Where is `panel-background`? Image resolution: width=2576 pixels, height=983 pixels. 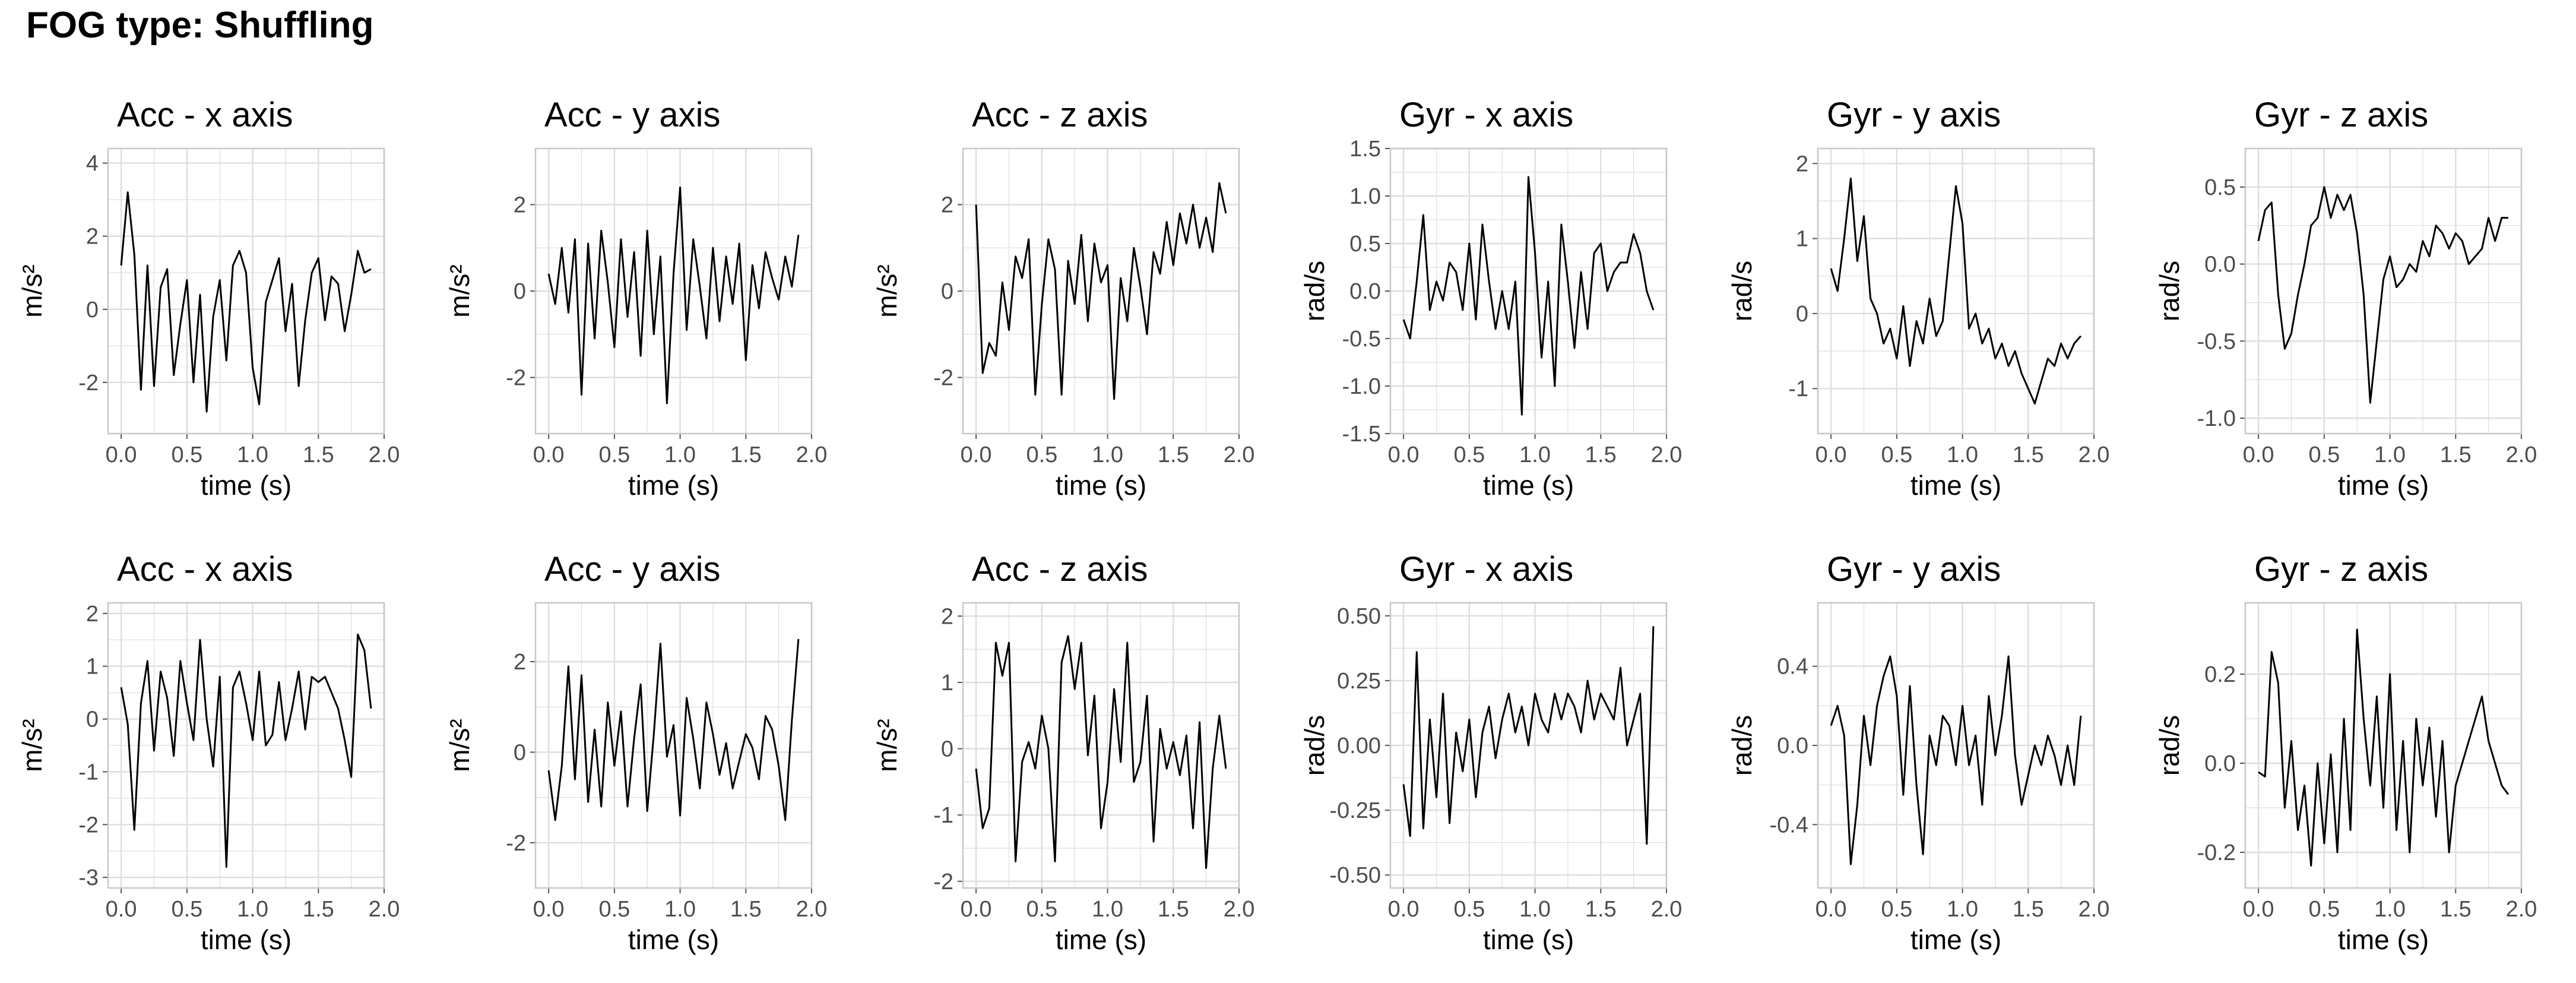
panel-background is located at coordinates (2383, 746).